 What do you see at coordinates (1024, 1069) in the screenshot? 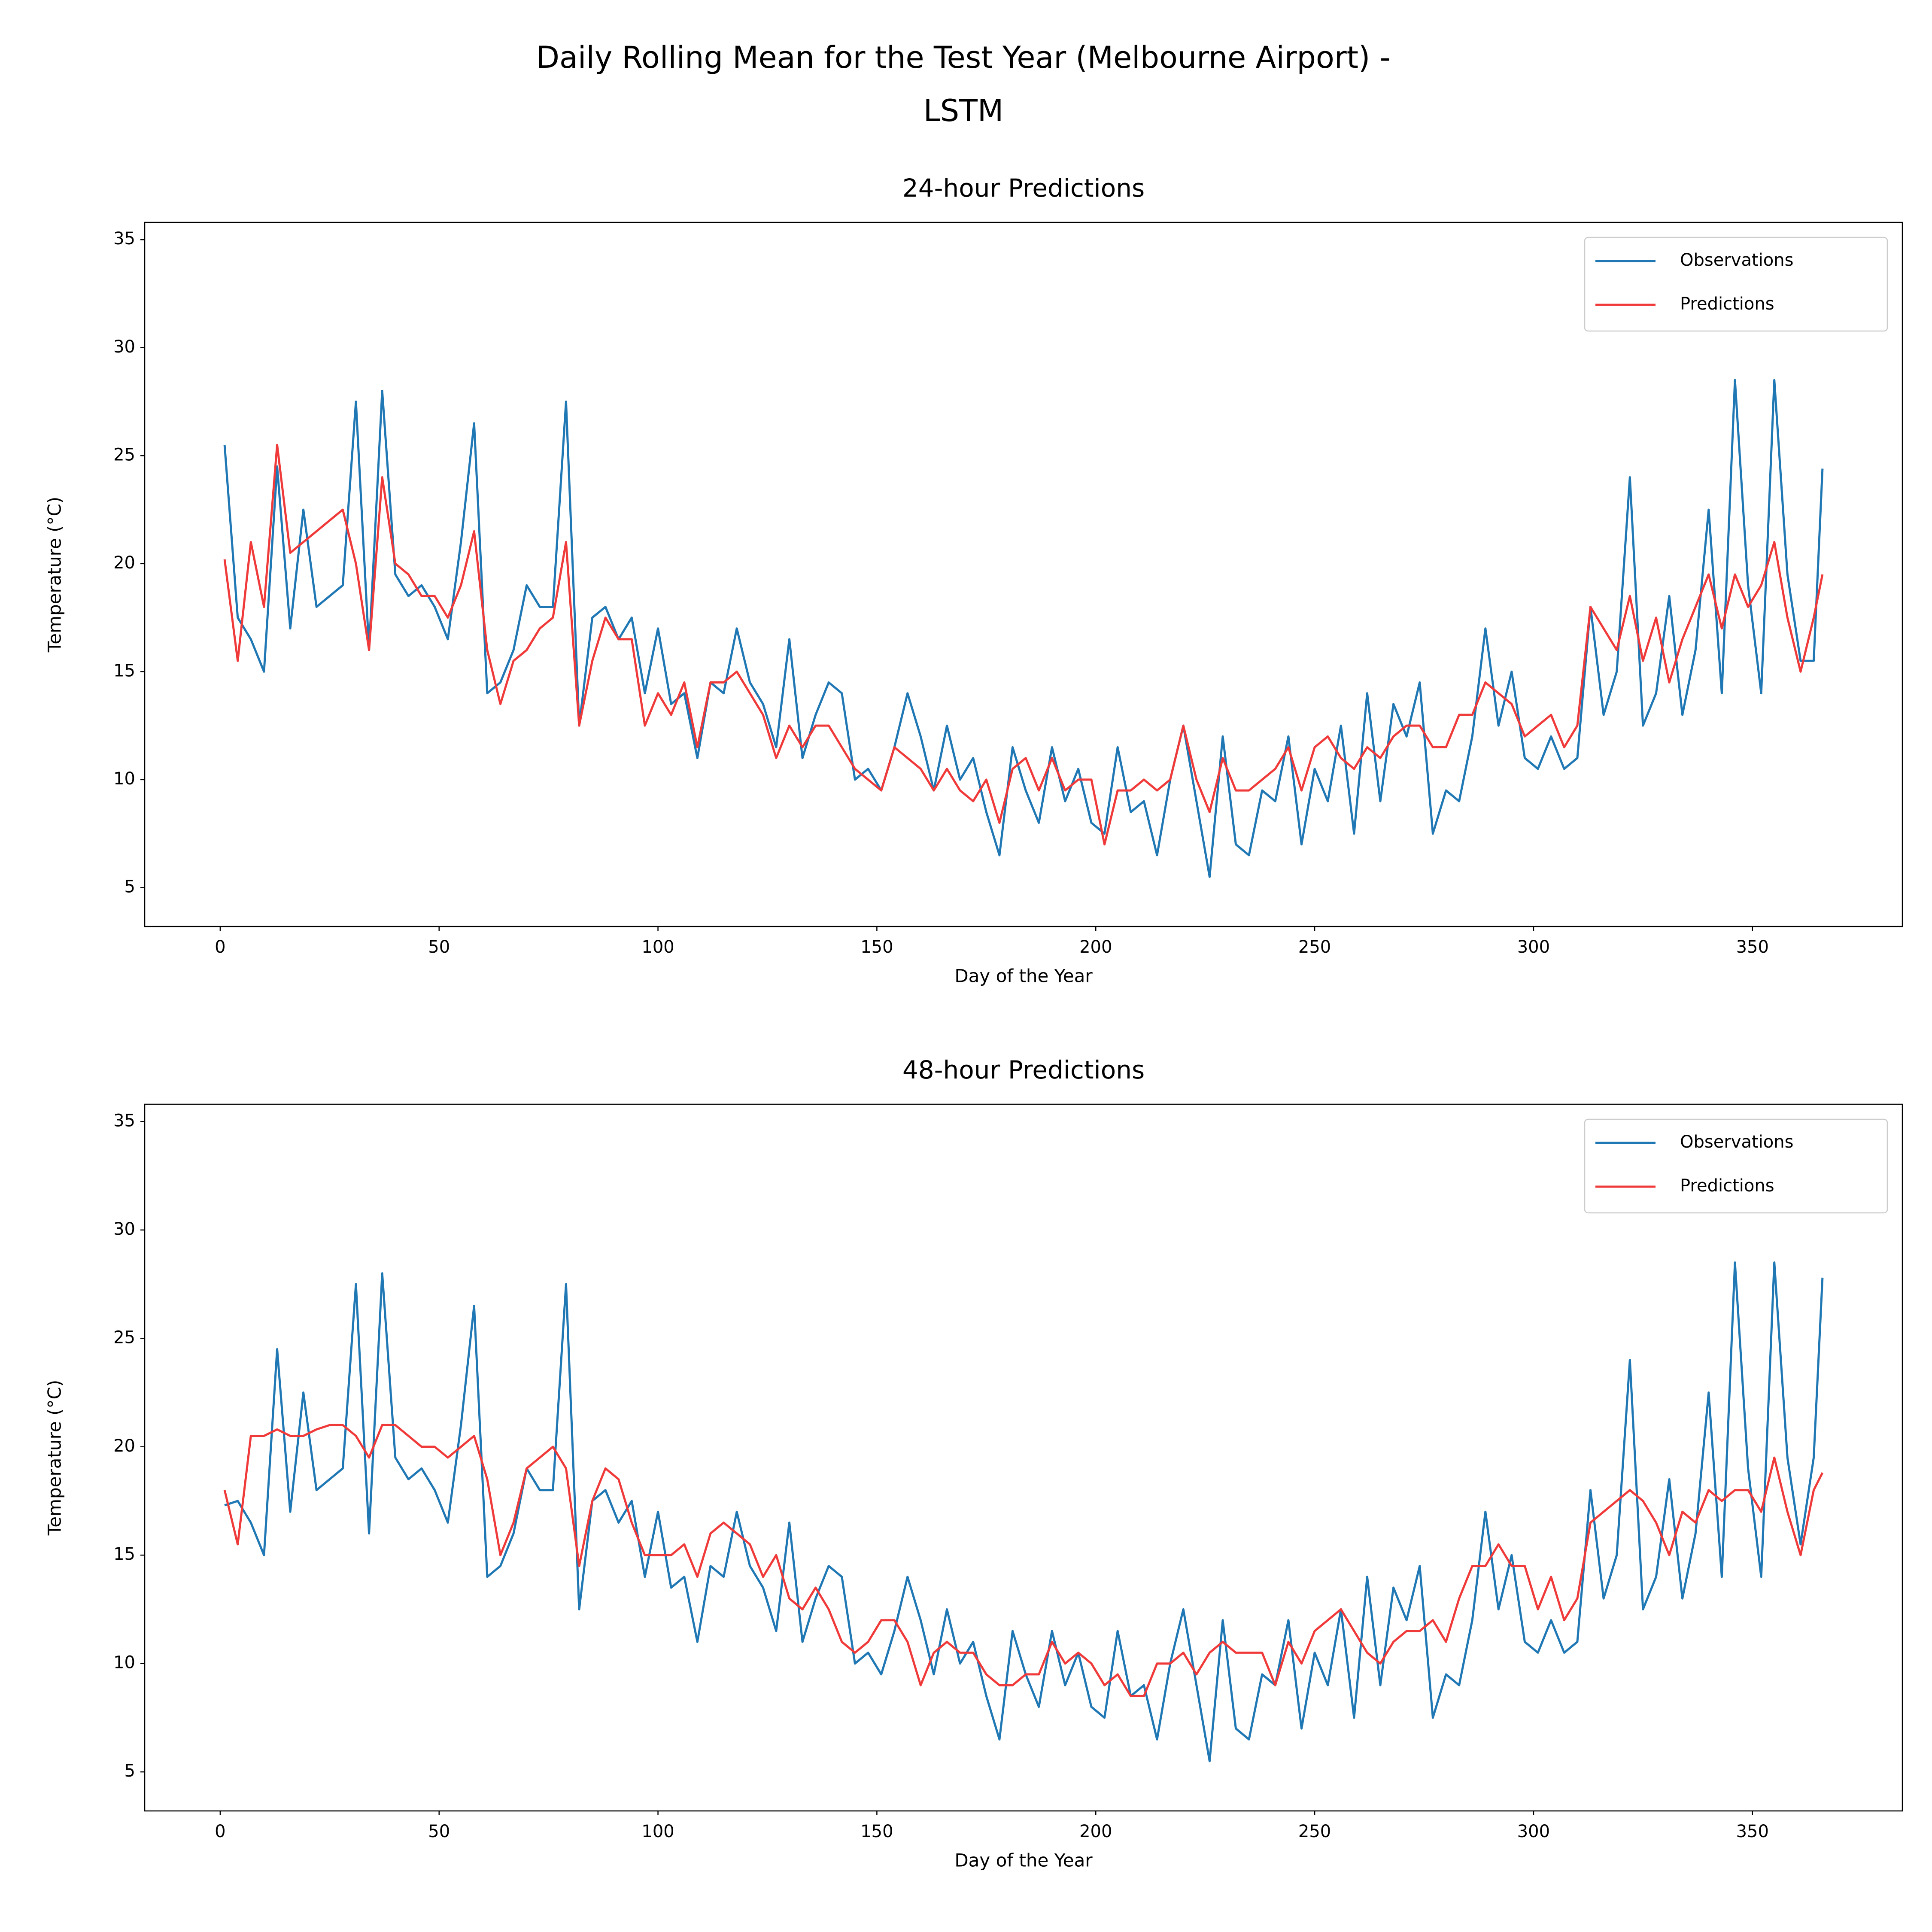
I see `axes-title: 48-hour Predictions` at bounding box center [1024, 1069].